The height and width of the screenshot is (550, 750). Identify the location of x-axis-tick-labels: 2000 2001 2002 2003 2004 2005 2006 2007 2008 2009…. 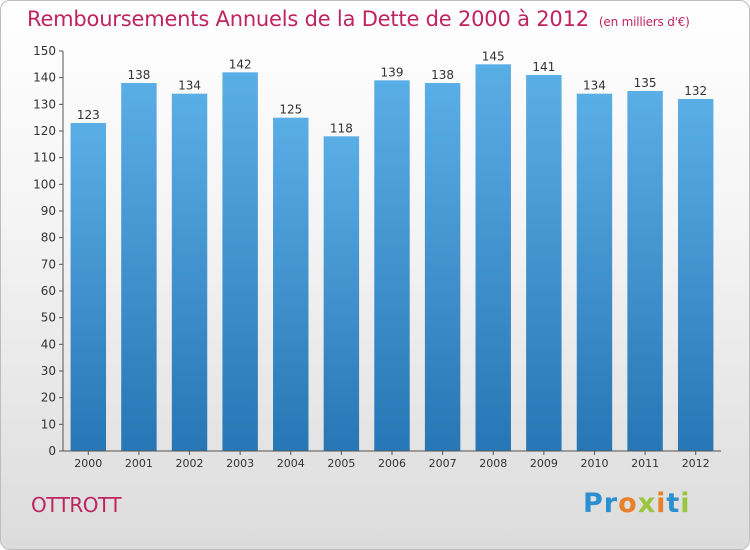
(391, 463).